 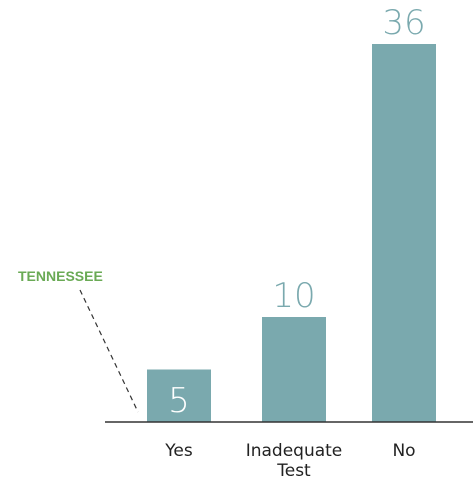 I want to click on bar-yes, so click(x=179, y=395).